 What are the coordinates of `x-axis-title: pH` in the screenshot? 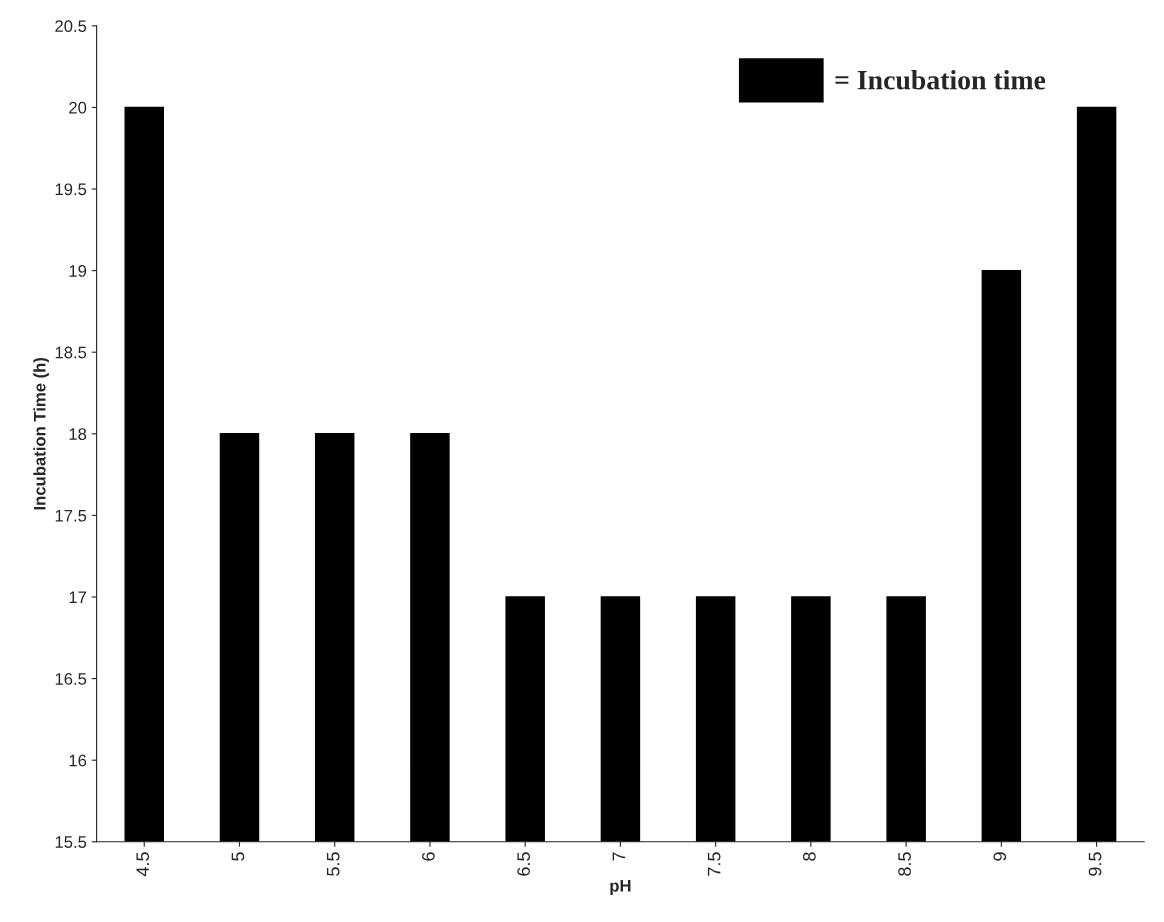 It's located at (620, 887).